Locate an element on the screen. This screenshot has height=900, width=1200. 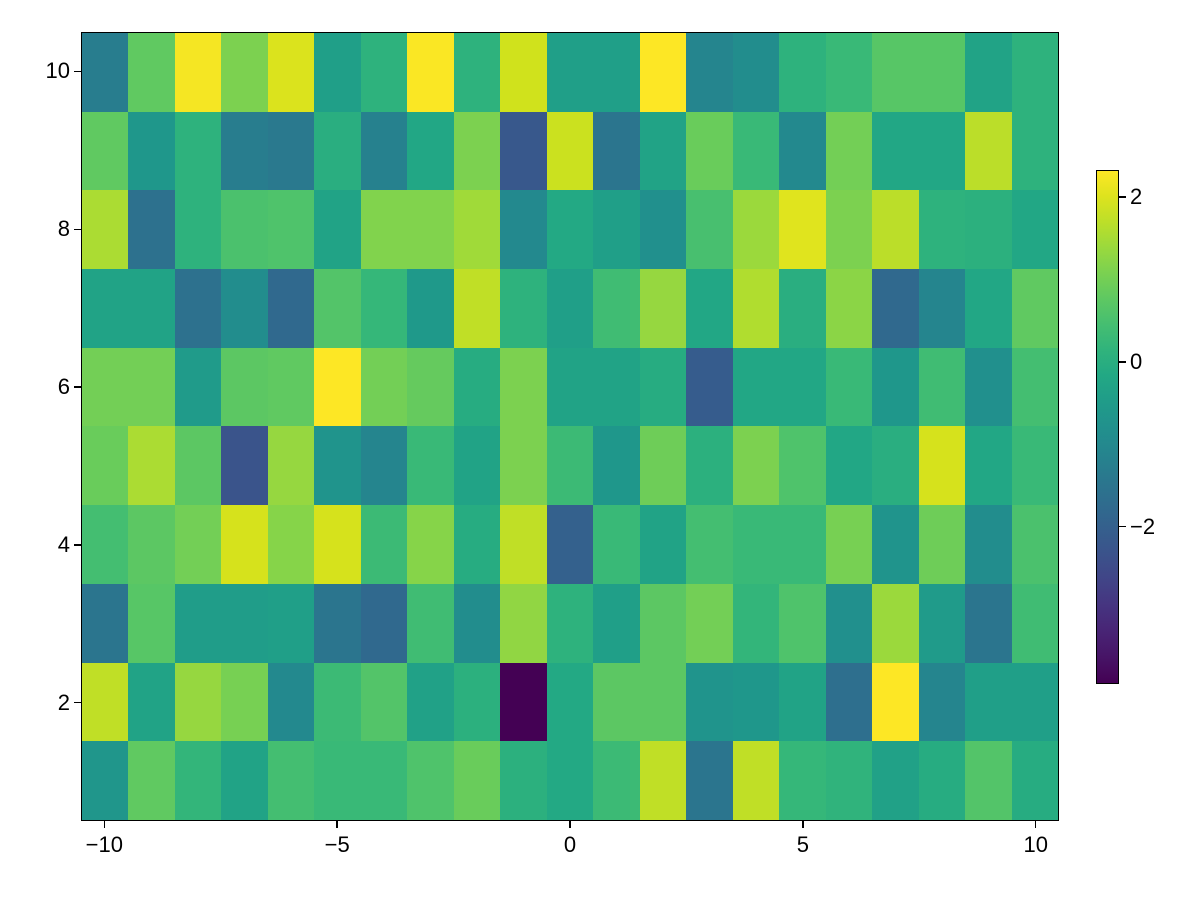
y-tick-label: 10 is located at coordinates (57, 71).